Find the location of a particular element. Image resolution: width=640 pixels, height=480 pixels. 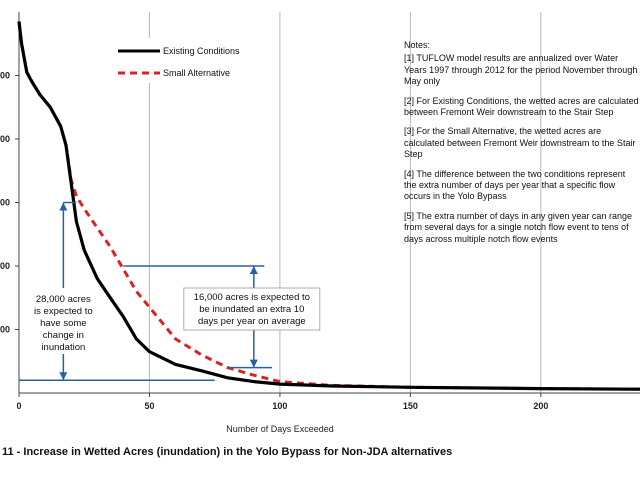

legend: Existing Conditions Small Alternative is located at coordinates (185, 60).